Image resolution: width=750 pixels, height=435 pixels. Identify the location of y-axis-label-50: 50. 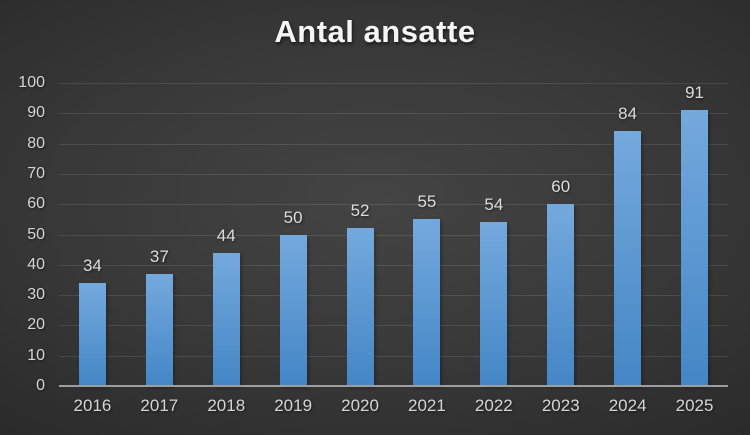
(36, 234).